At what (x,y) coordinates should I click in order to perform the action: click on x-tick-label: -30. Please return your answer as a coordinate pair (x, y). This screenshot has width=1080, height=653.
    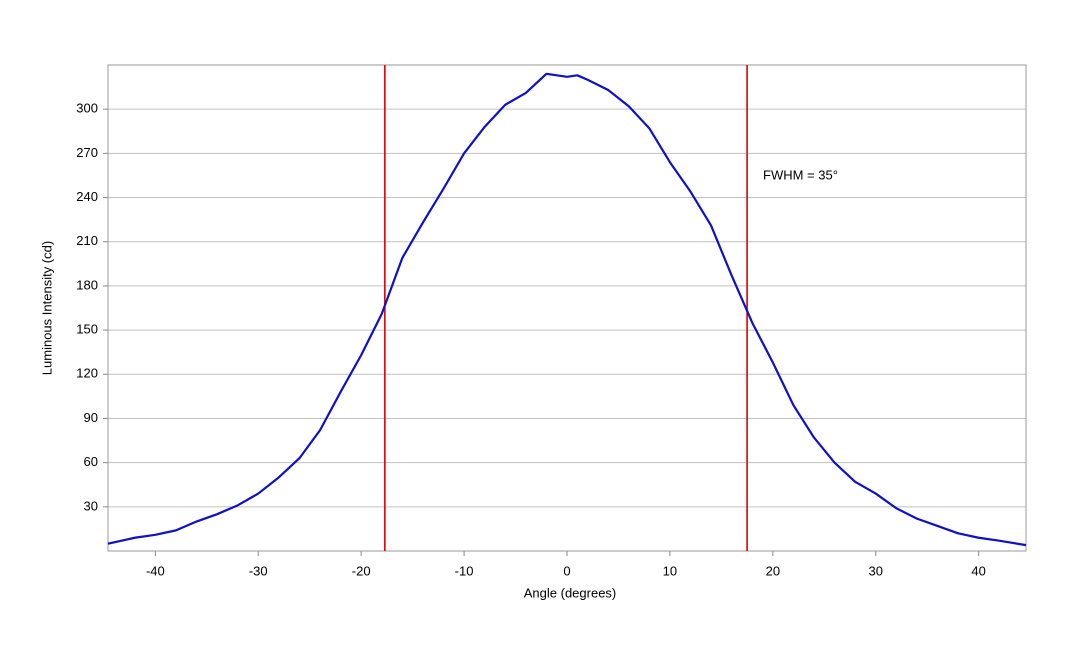
    Looking at the image, I should click on (258, 570).